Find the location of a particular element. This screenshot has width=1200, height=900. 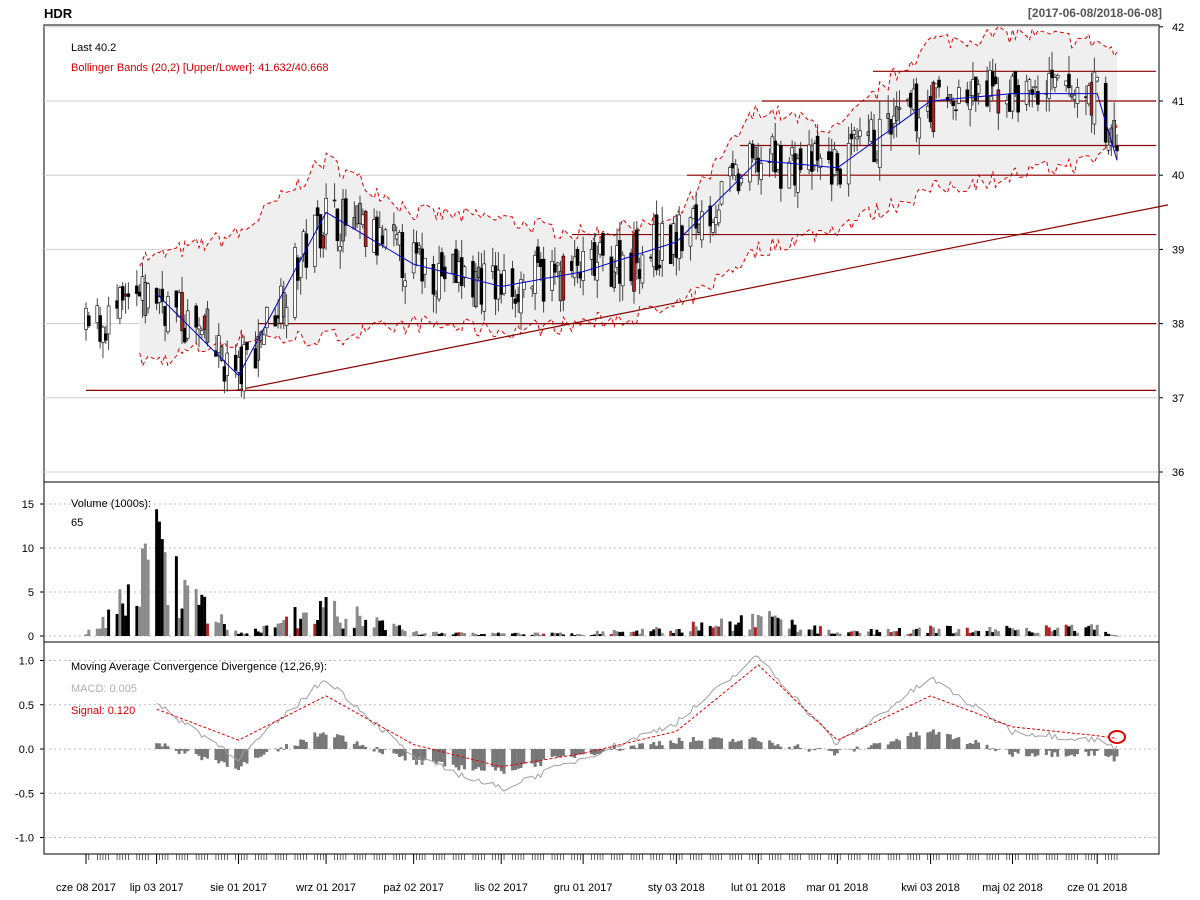

price-axis-label: 39 is located at coordinates (1178, 250).